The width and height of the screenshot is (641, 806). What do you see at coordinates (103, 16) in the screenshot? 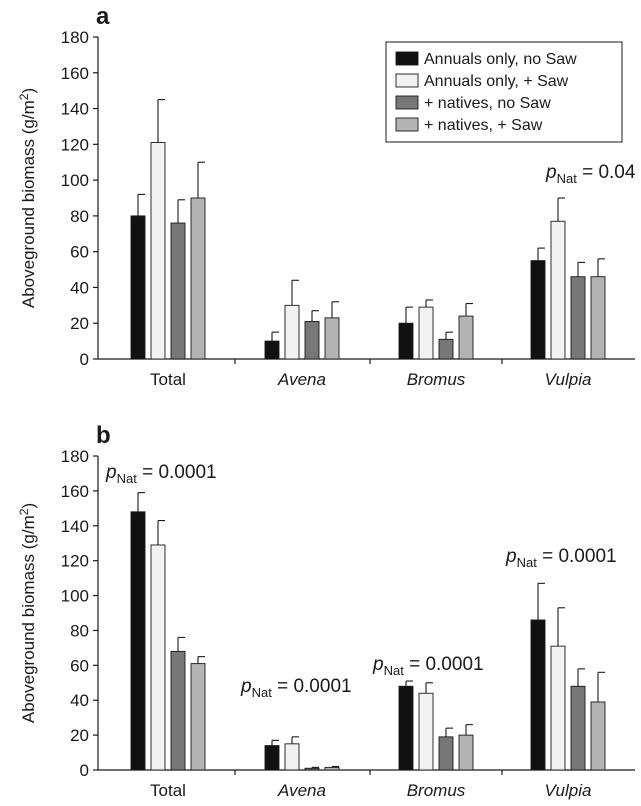
I see `panel-label: a` at bounding box center [103, 16].